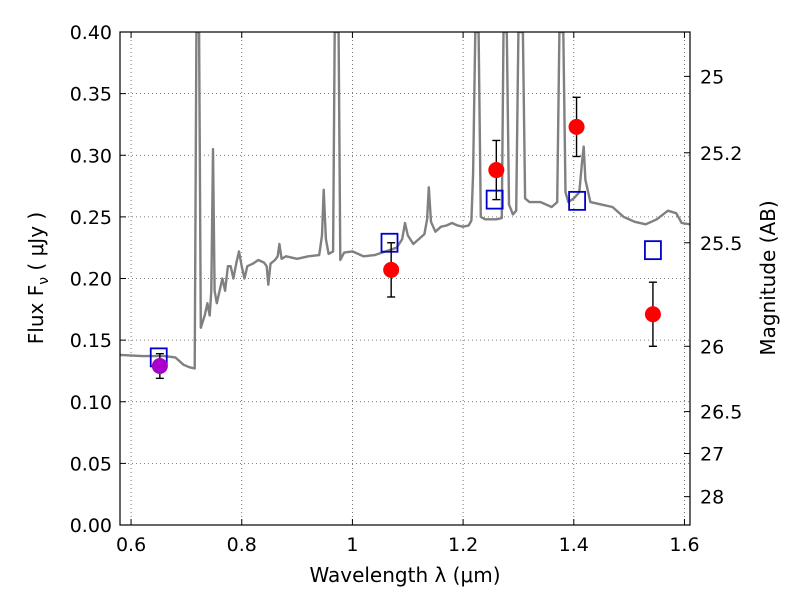 The width and height of the screenshot is (800, 600). I want to click on y-tick-label: 0.40, so click(91, 33).